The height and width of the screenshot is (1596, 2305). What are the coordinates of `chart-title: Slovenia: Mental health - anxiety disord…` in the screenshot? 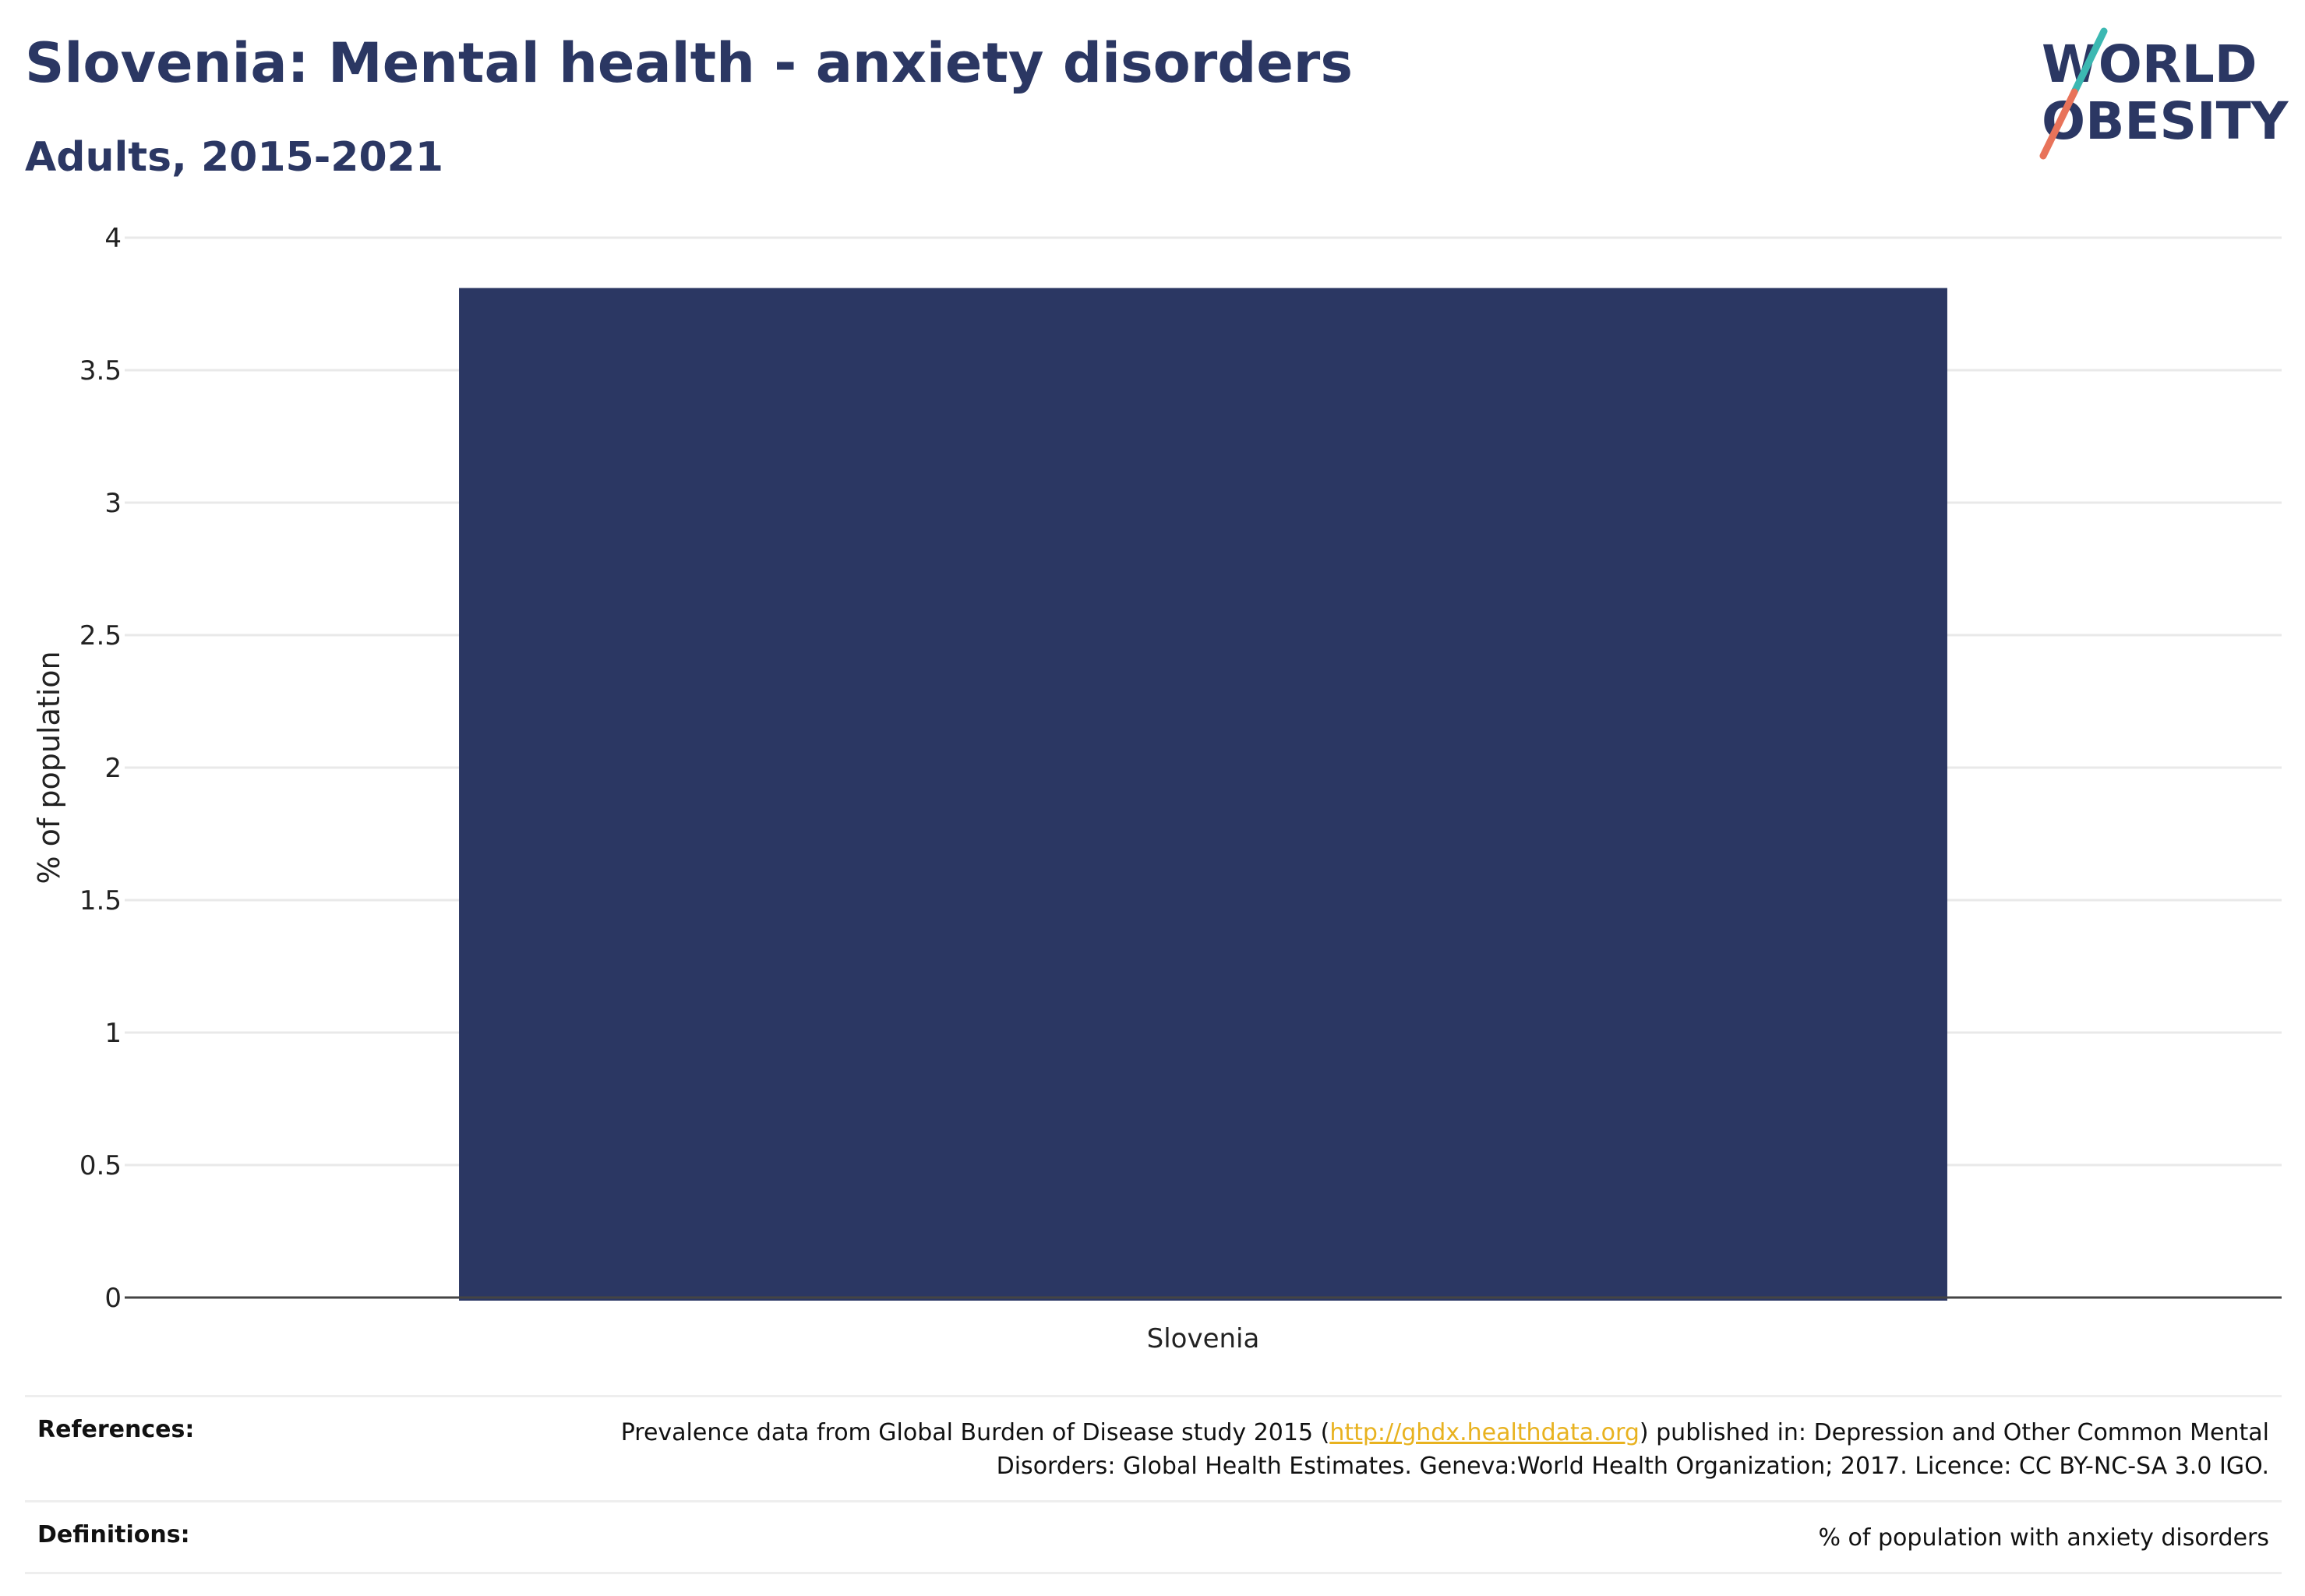 It's located at (689, 63).